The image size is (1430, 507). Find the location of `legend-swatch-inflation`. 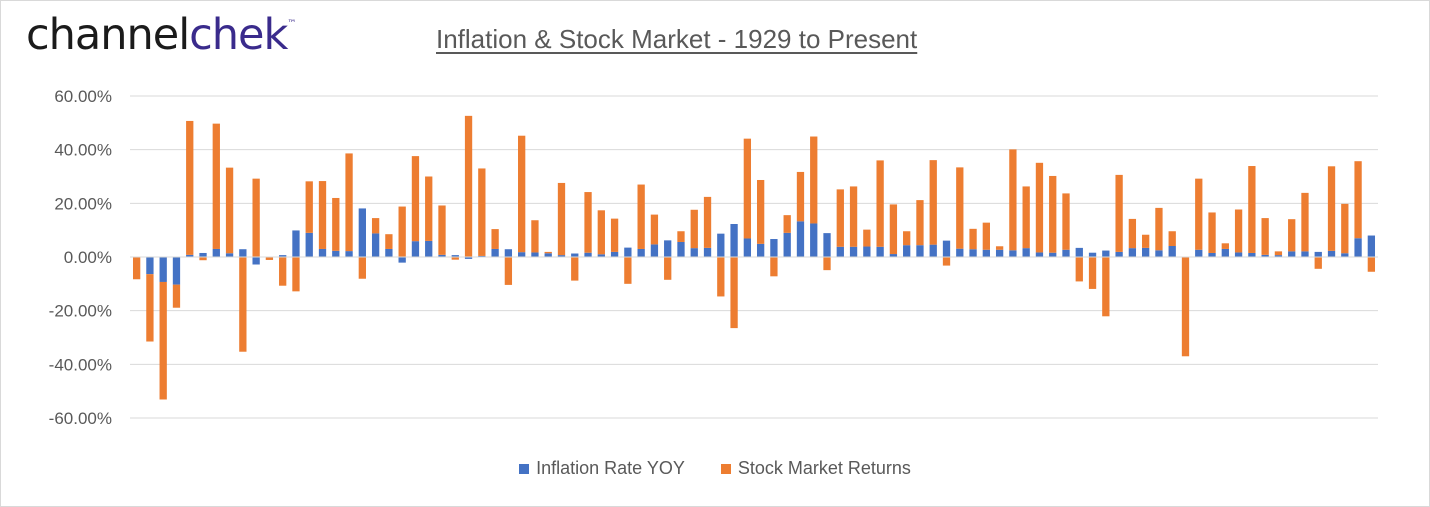

legend-swatch-inflation is located at coordinates (524, 468).